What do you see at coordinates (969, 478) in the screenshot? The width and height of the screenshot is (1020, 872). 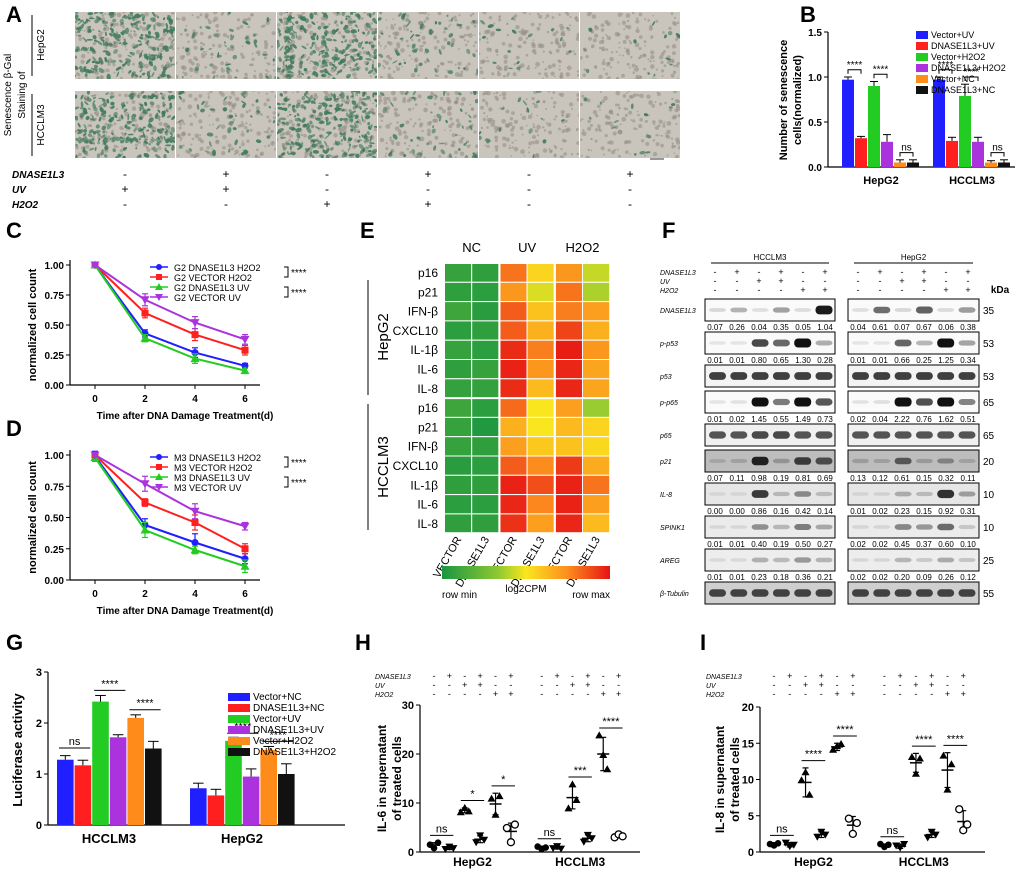 I see `band-quant: 0.11` at bounding box center [969, 478].